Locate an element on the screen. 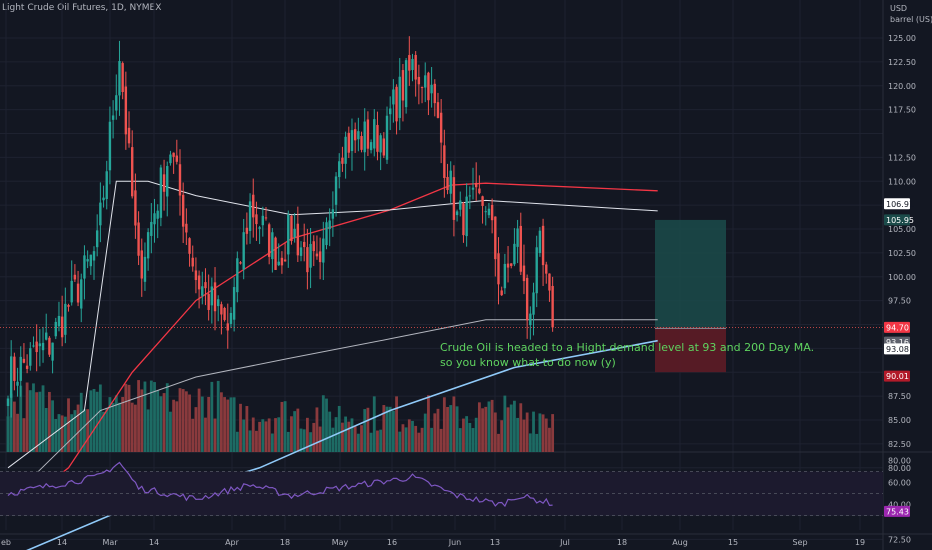 This screenshot has height=550, width=932. price-badge: 75.43 is located at coordinates (897, 511).